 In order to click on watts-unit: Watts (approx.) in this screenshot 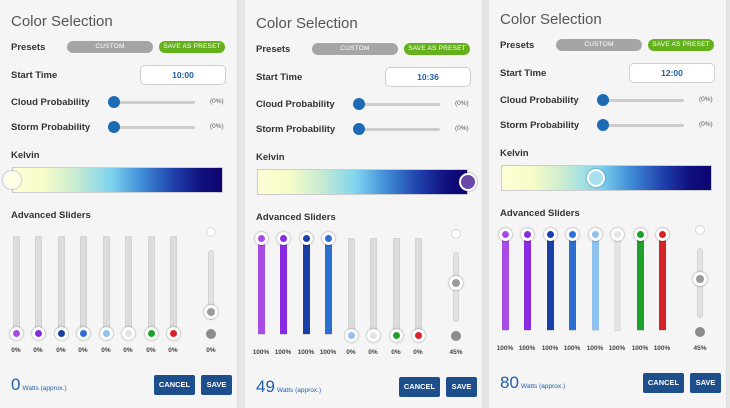, I will do `click(299, 390)`.